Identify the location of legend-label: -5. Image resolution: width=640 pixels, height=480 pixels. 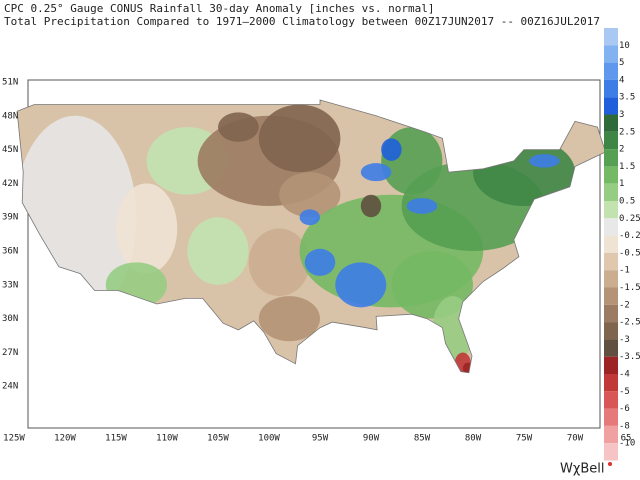
(624, 392).